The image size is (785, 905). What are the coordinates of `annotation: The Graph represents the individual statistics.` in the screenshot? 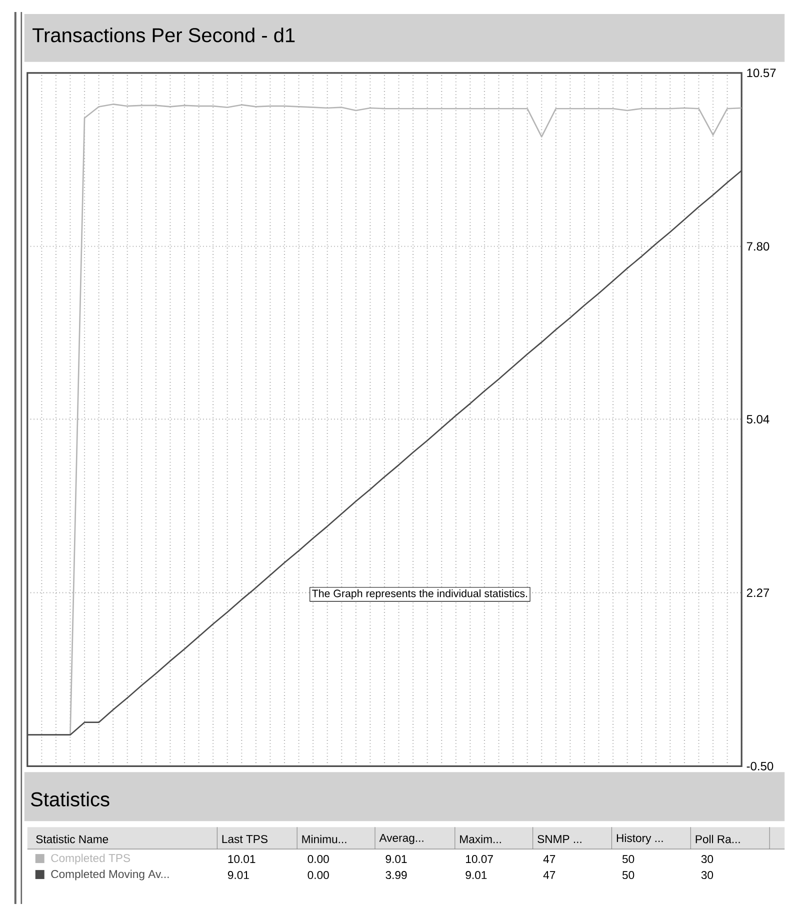 It's located at (420, 594).